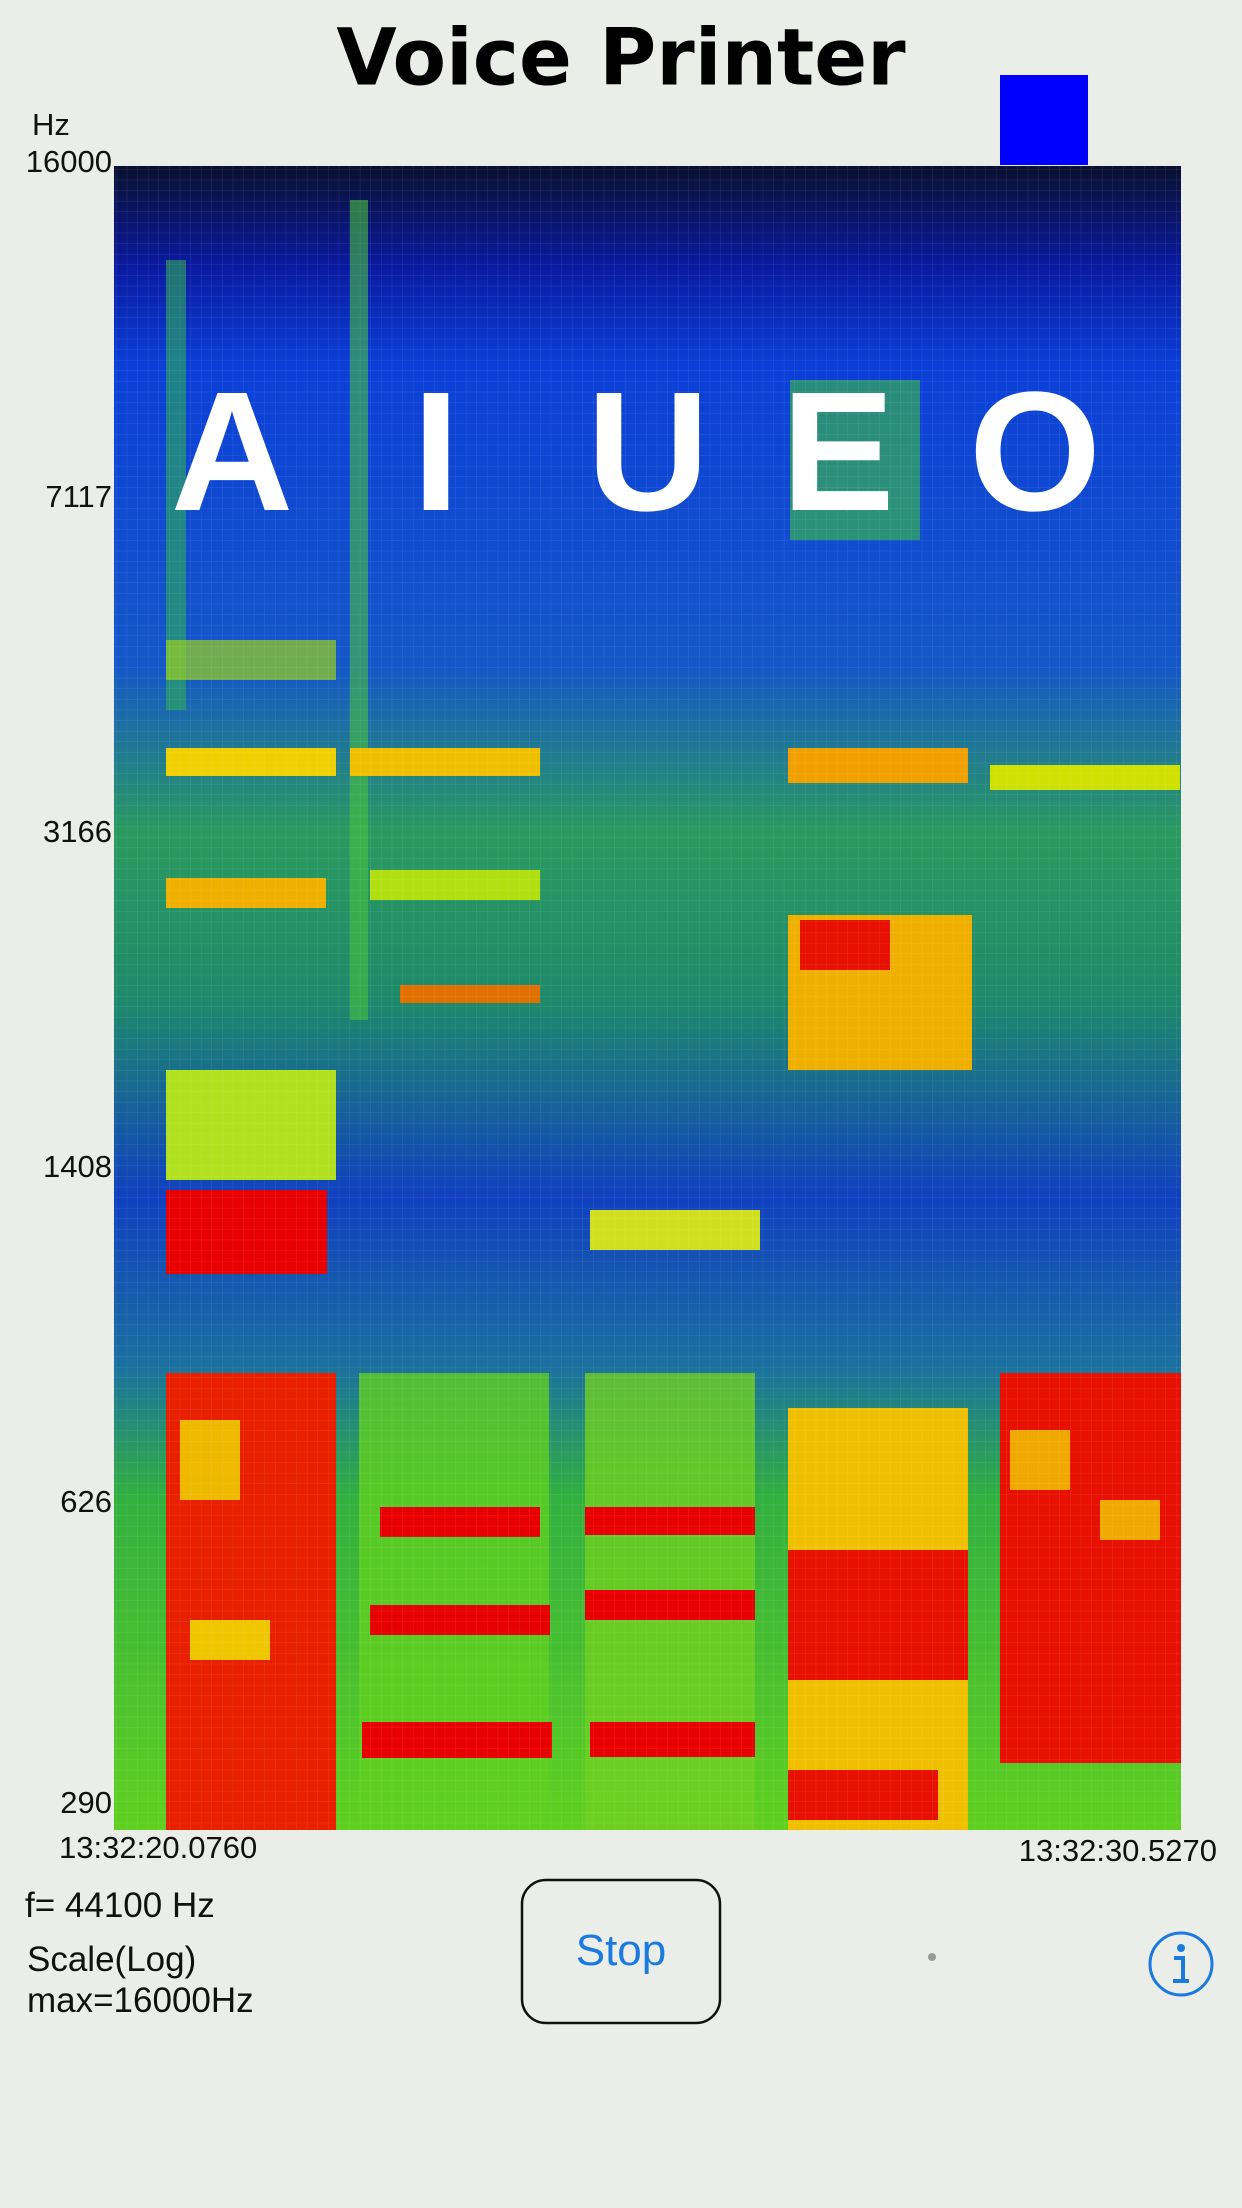 The width and height of the screenshot is (1242, 2208). Describe the element at coordinates (621, 58) in the screenshot. I see `app-title: Voice Printer` at that location.